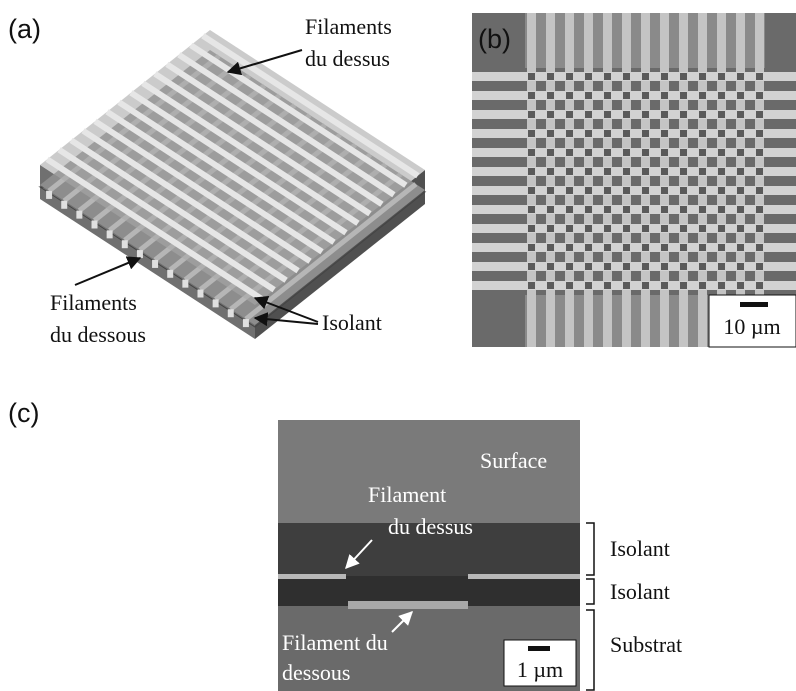 Image resolution: width=796 pixels, height=691 pixels. Describe the element at coordinates (494, 39) in the screenshot. I see `panel-label: (b)` at that location.